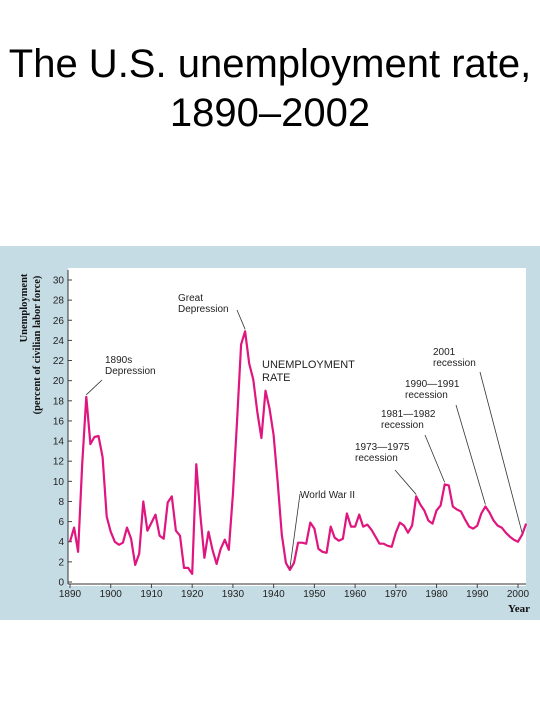 This screenshot has width=540, height=720. Describe the element at coordinates (477, 594) in the screenshot. I see `x-tick-label: 1990` at that location.